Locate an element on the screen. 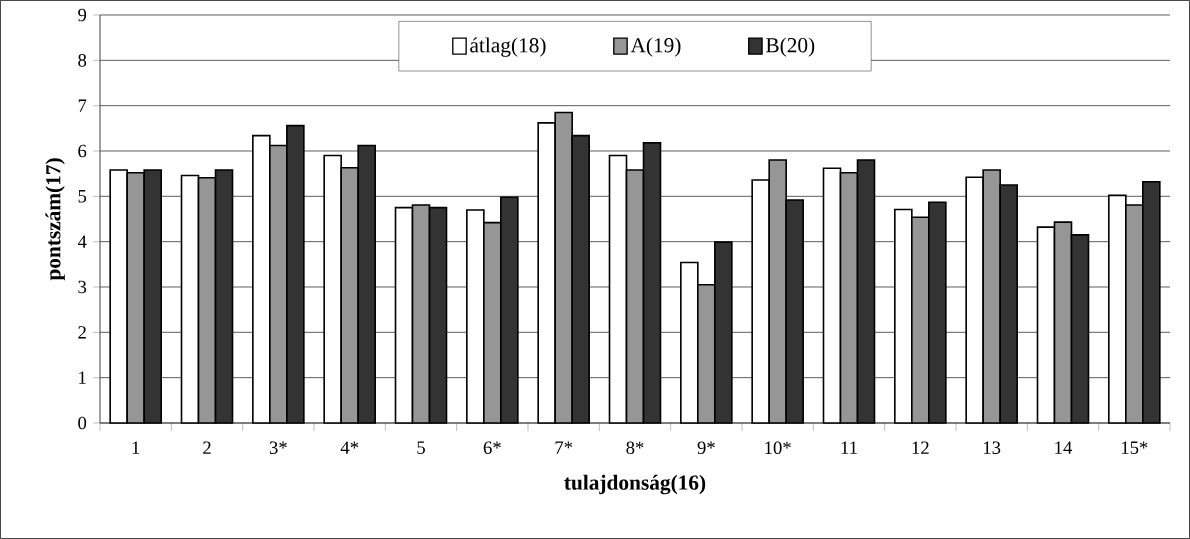  y-tick-label: 5 is located at coordinates (82, 196).